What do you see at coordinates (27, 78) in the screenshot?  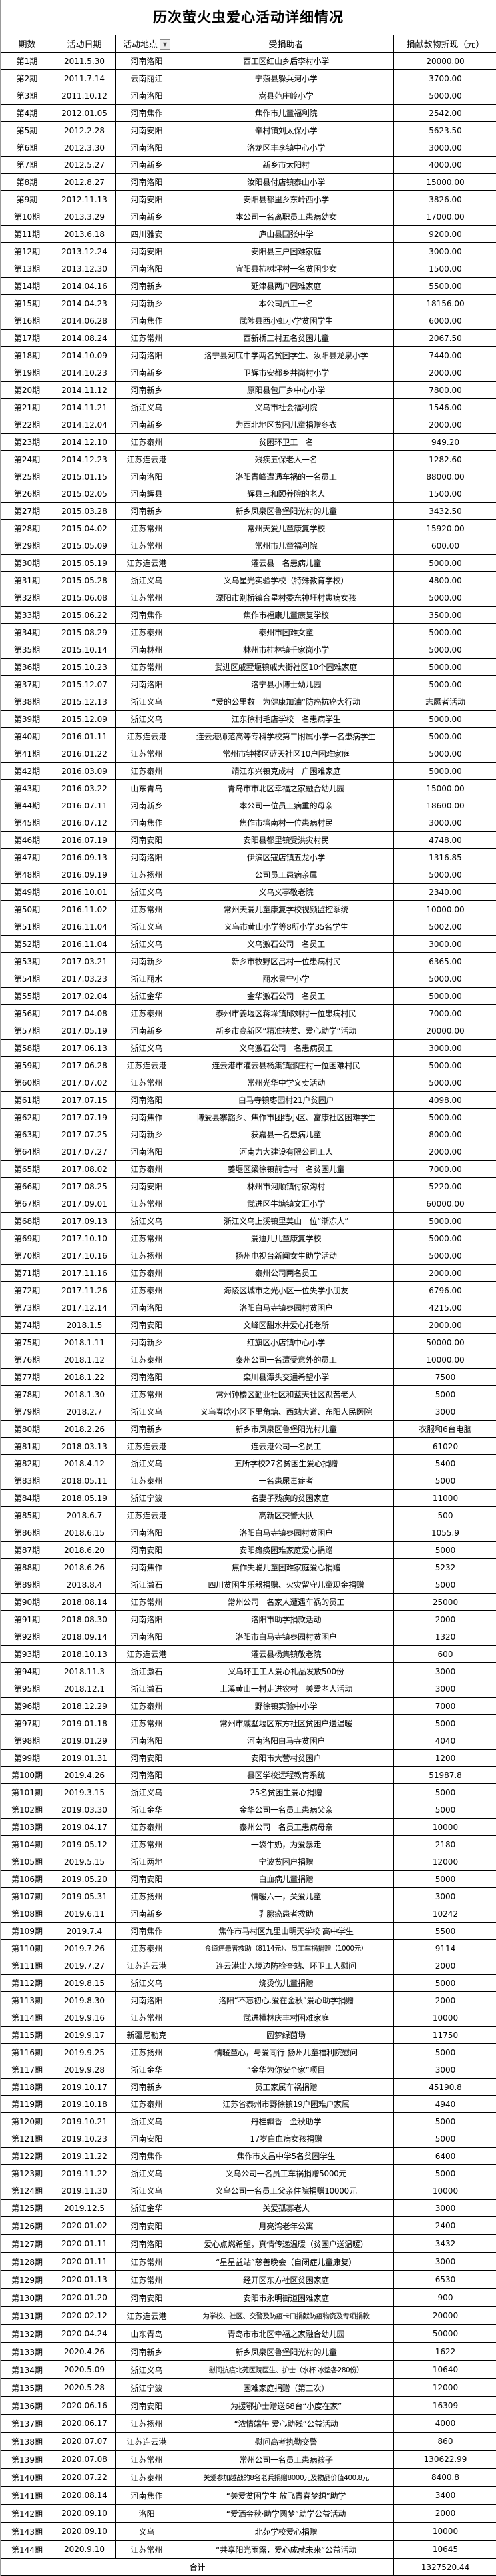 I see `cell-period: 第2期` at bounding box center [27, 78].